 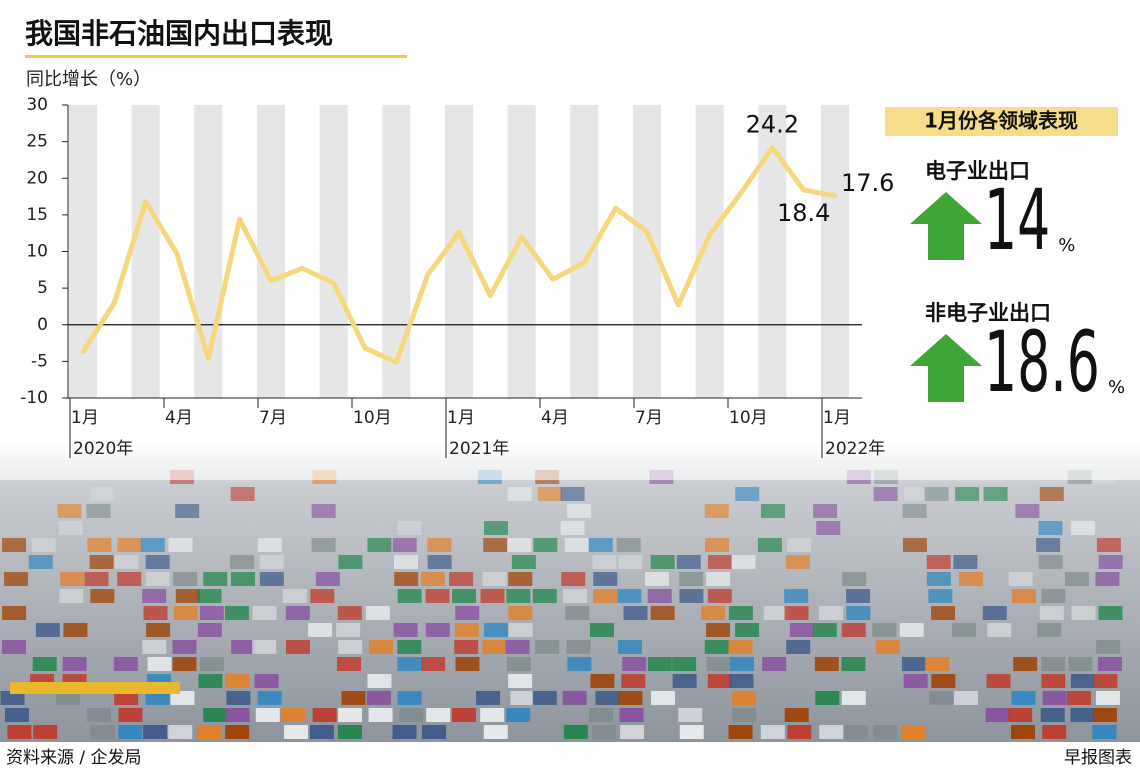 I want to click on panel-item-unit: %, so click(x=1116, y=387).